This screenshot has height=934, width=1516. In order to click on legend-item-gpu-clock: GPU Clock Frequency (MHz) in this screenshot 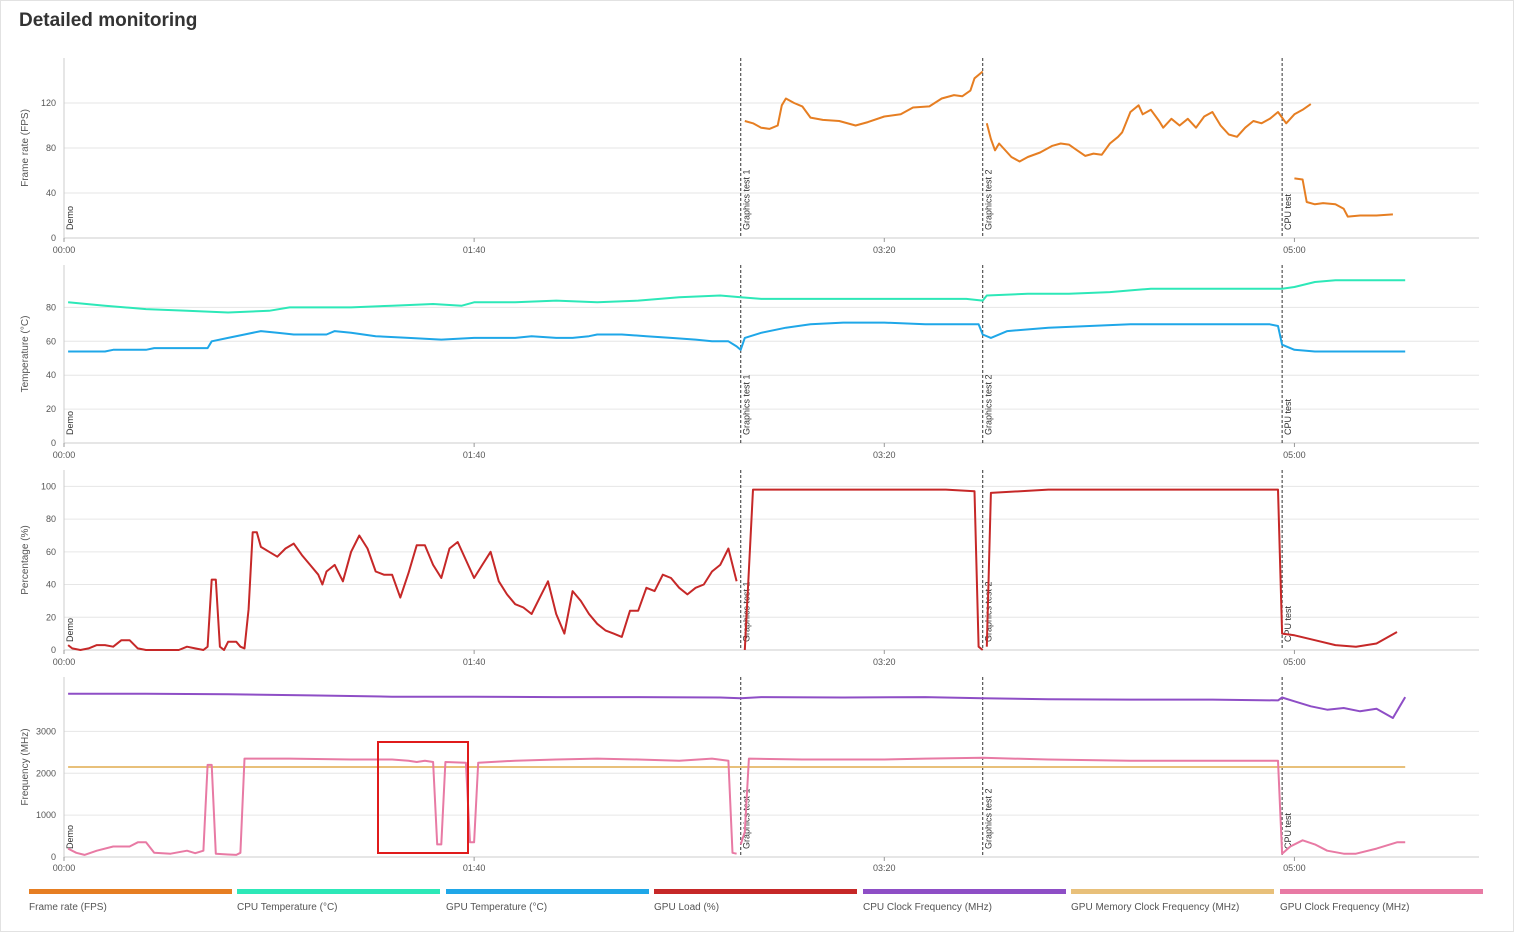, I will do `click(1381, 901)`.